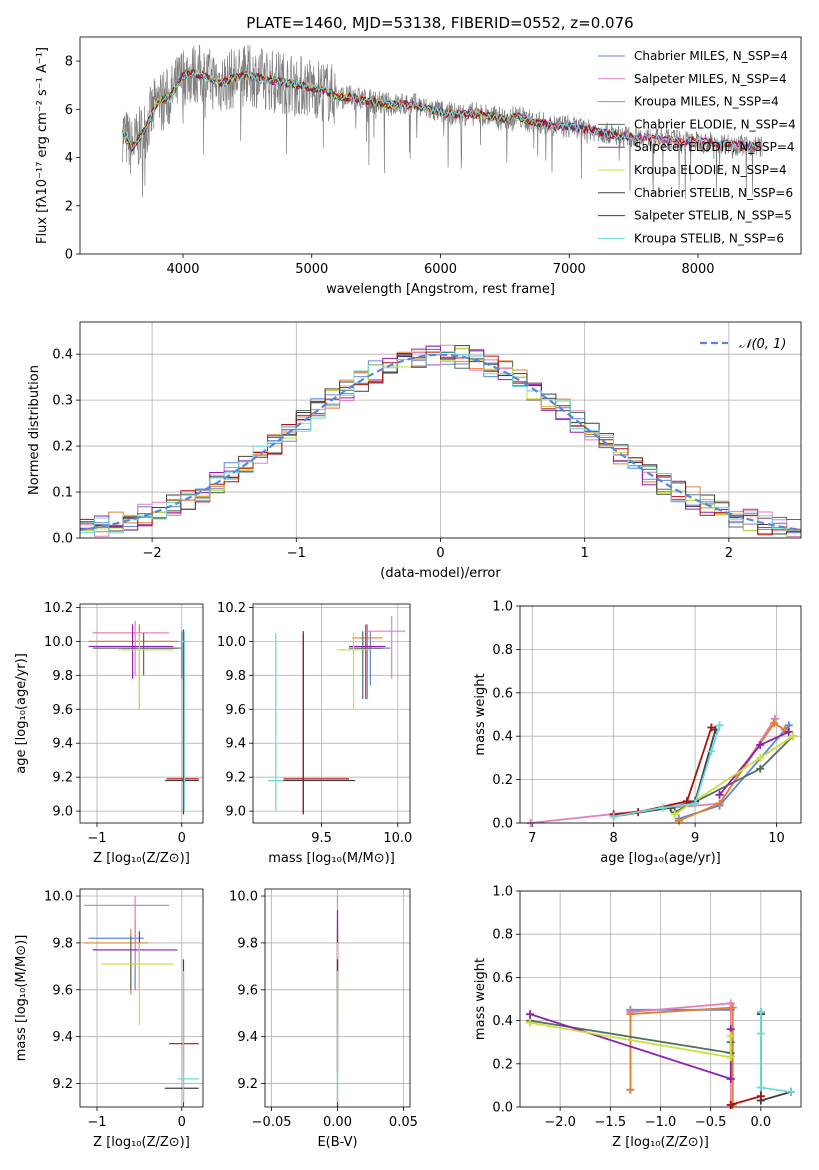  Describe the element at coordinates (611, 1122) in the screenshot. I see `x-tick-label: −1.5` at that location.